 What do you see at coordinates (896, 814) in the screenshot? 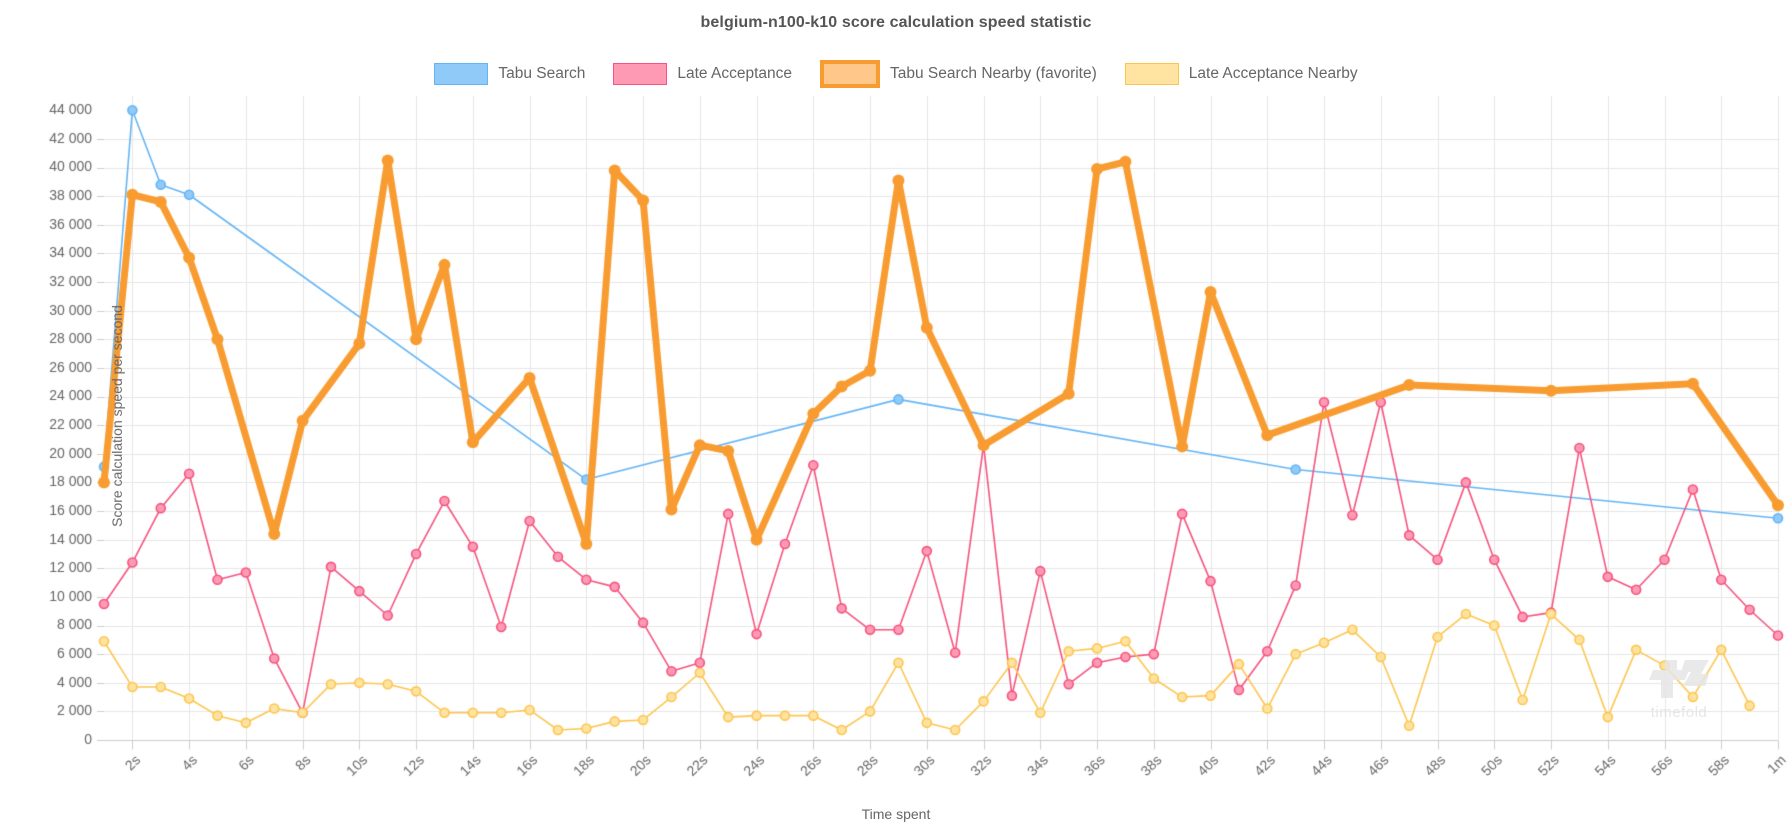
I see `x-axis-title: Time spent` at bounding box center [896, 814].